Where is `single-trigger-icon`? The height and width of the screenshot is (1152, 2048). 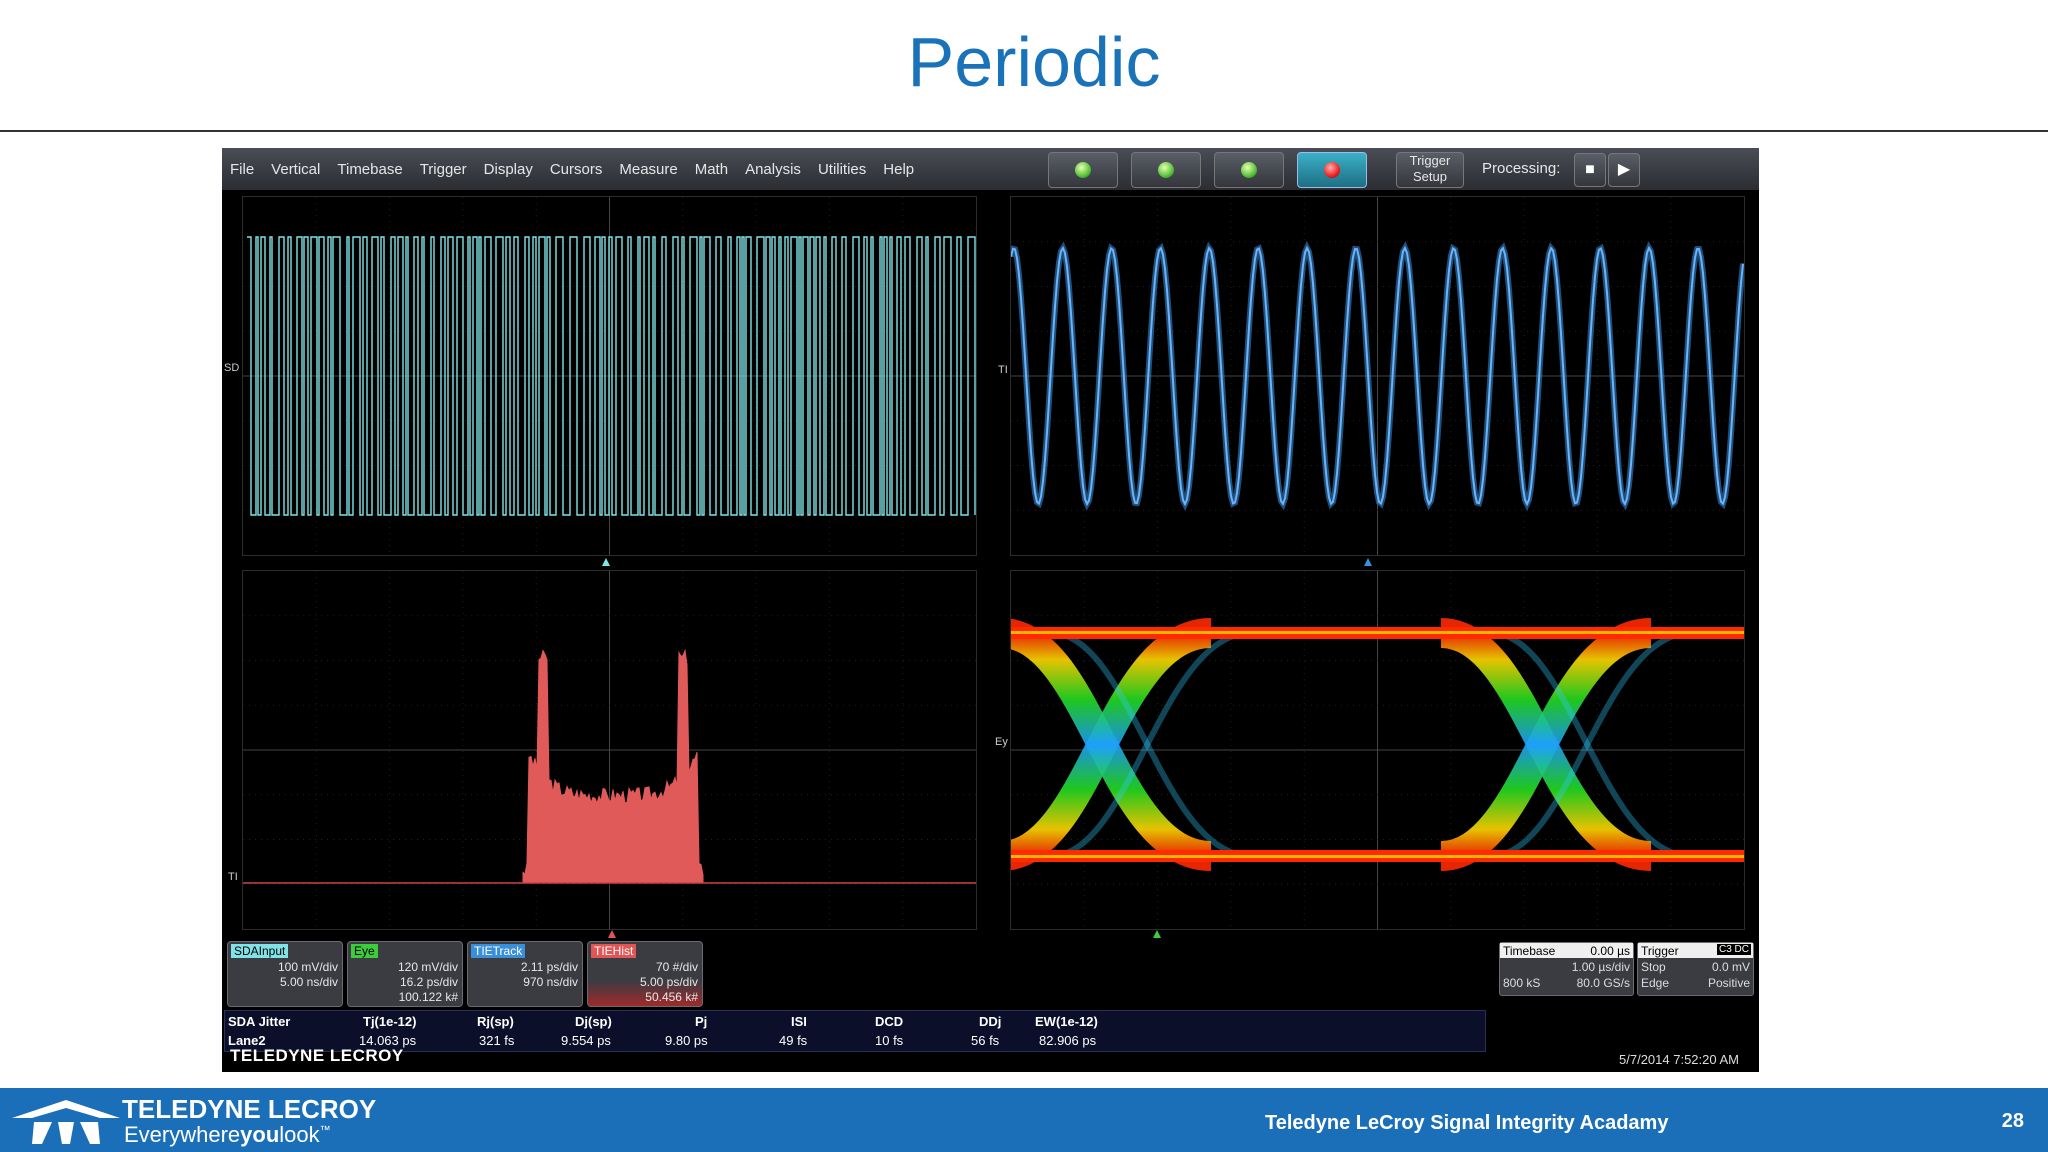 single-trigger-icon is located at coordinates (1249, 170).